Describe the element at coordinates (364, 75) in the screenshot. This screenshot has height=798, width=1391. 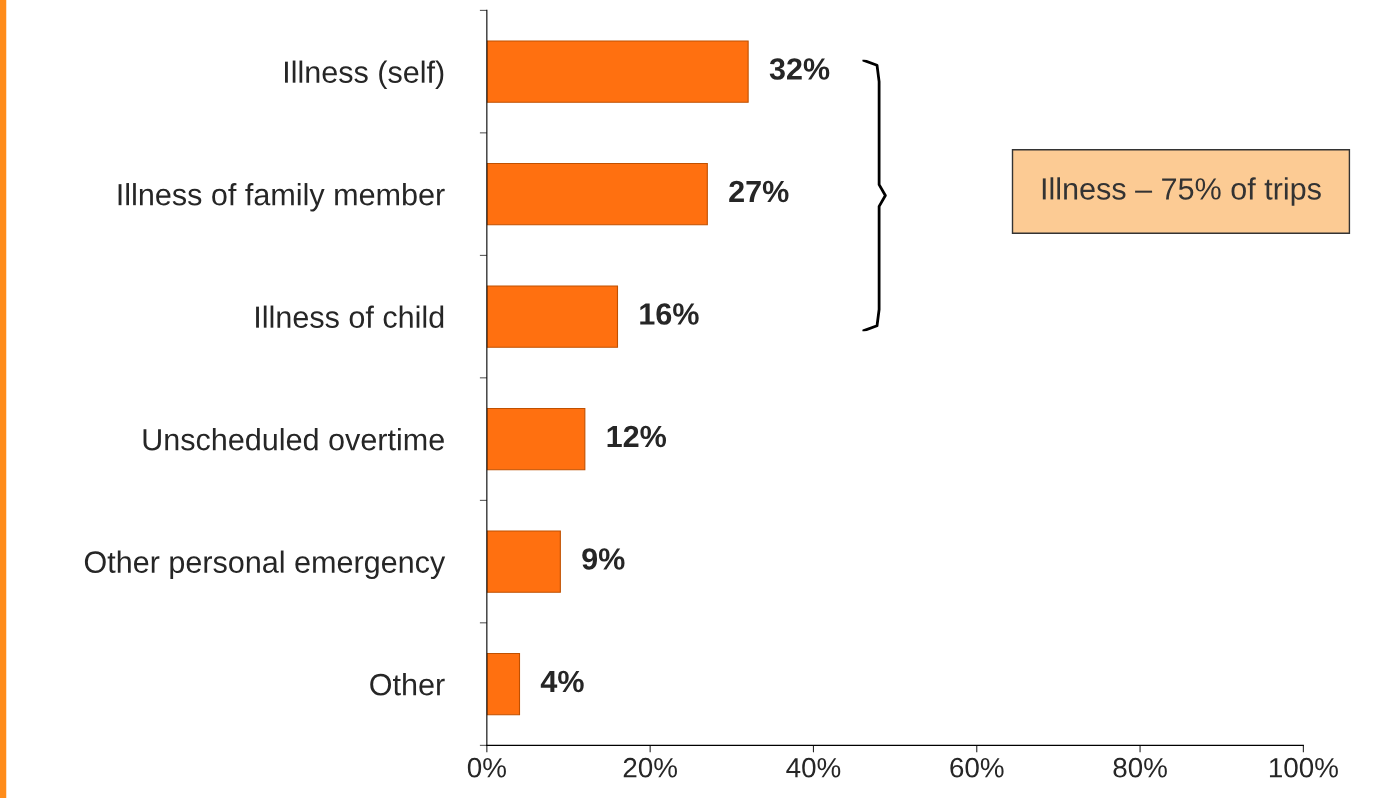
I see `y-tick-label: Illness (self)` at that location.